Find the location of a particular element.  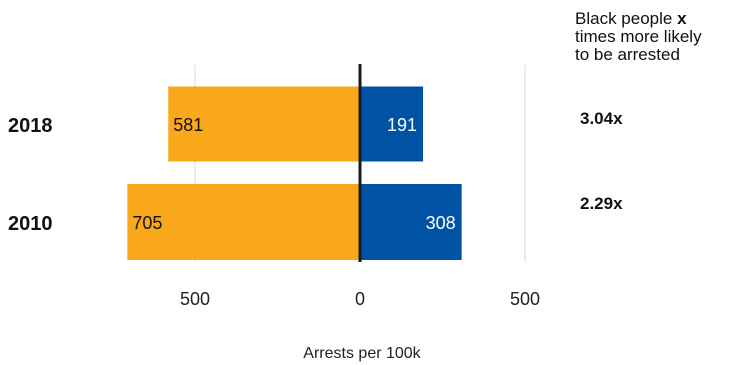

tick-label-2: 500 is located at coordinates (525, 299).